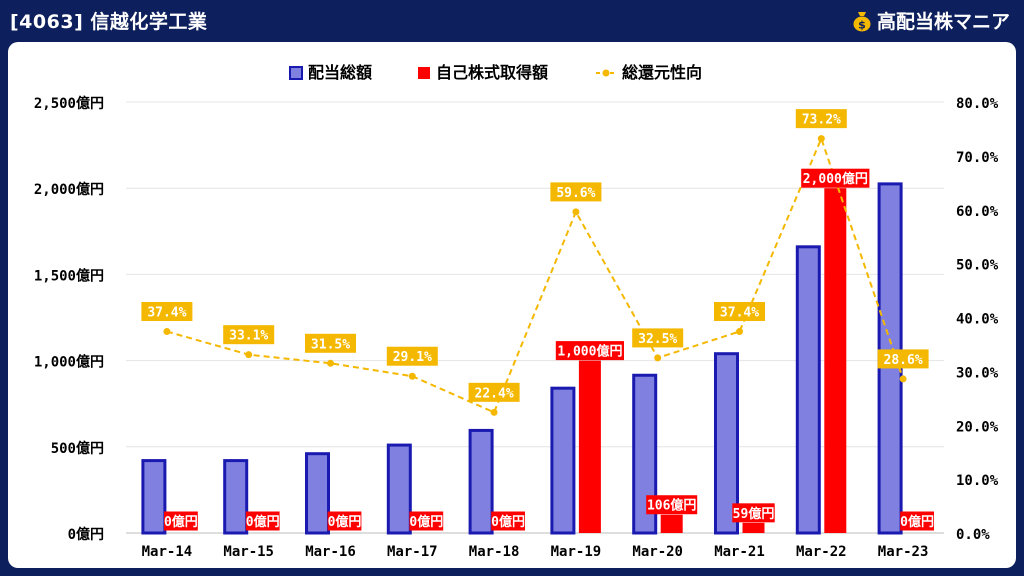 Image resolution: width=1024 pixels, height=576 pixels. Describe the element at coordinates (977, 427) in the screenshot. I see `right-tick-label: 20.0%` at that location.